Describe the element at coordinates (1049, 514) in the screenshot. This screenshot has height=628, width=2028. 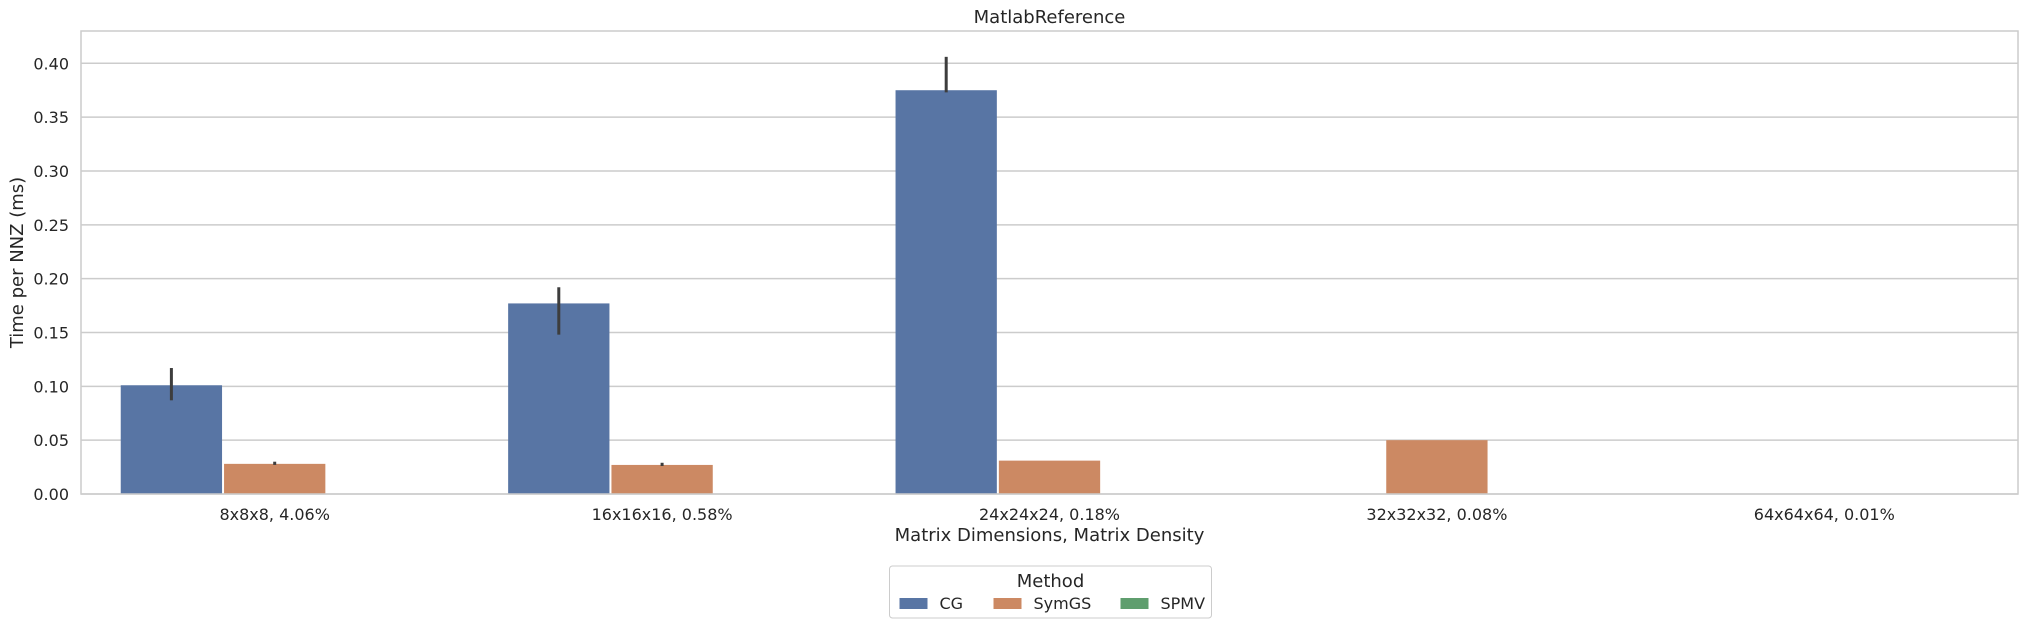
I see `x-tick-label: 24x24x24, 0.18%` at that location.